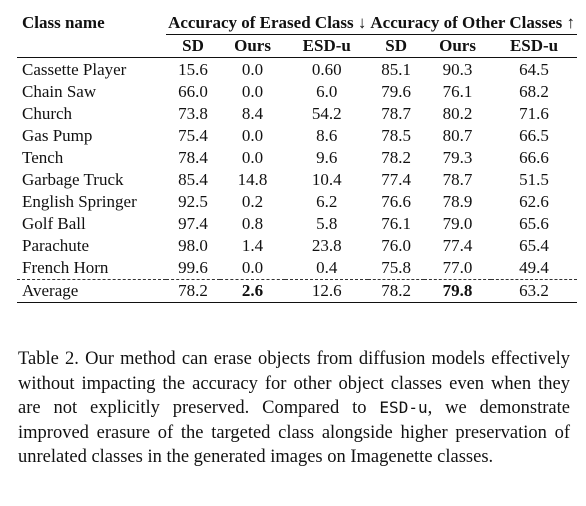  I want to click on value-cell: 65.6, so click(534, 223).